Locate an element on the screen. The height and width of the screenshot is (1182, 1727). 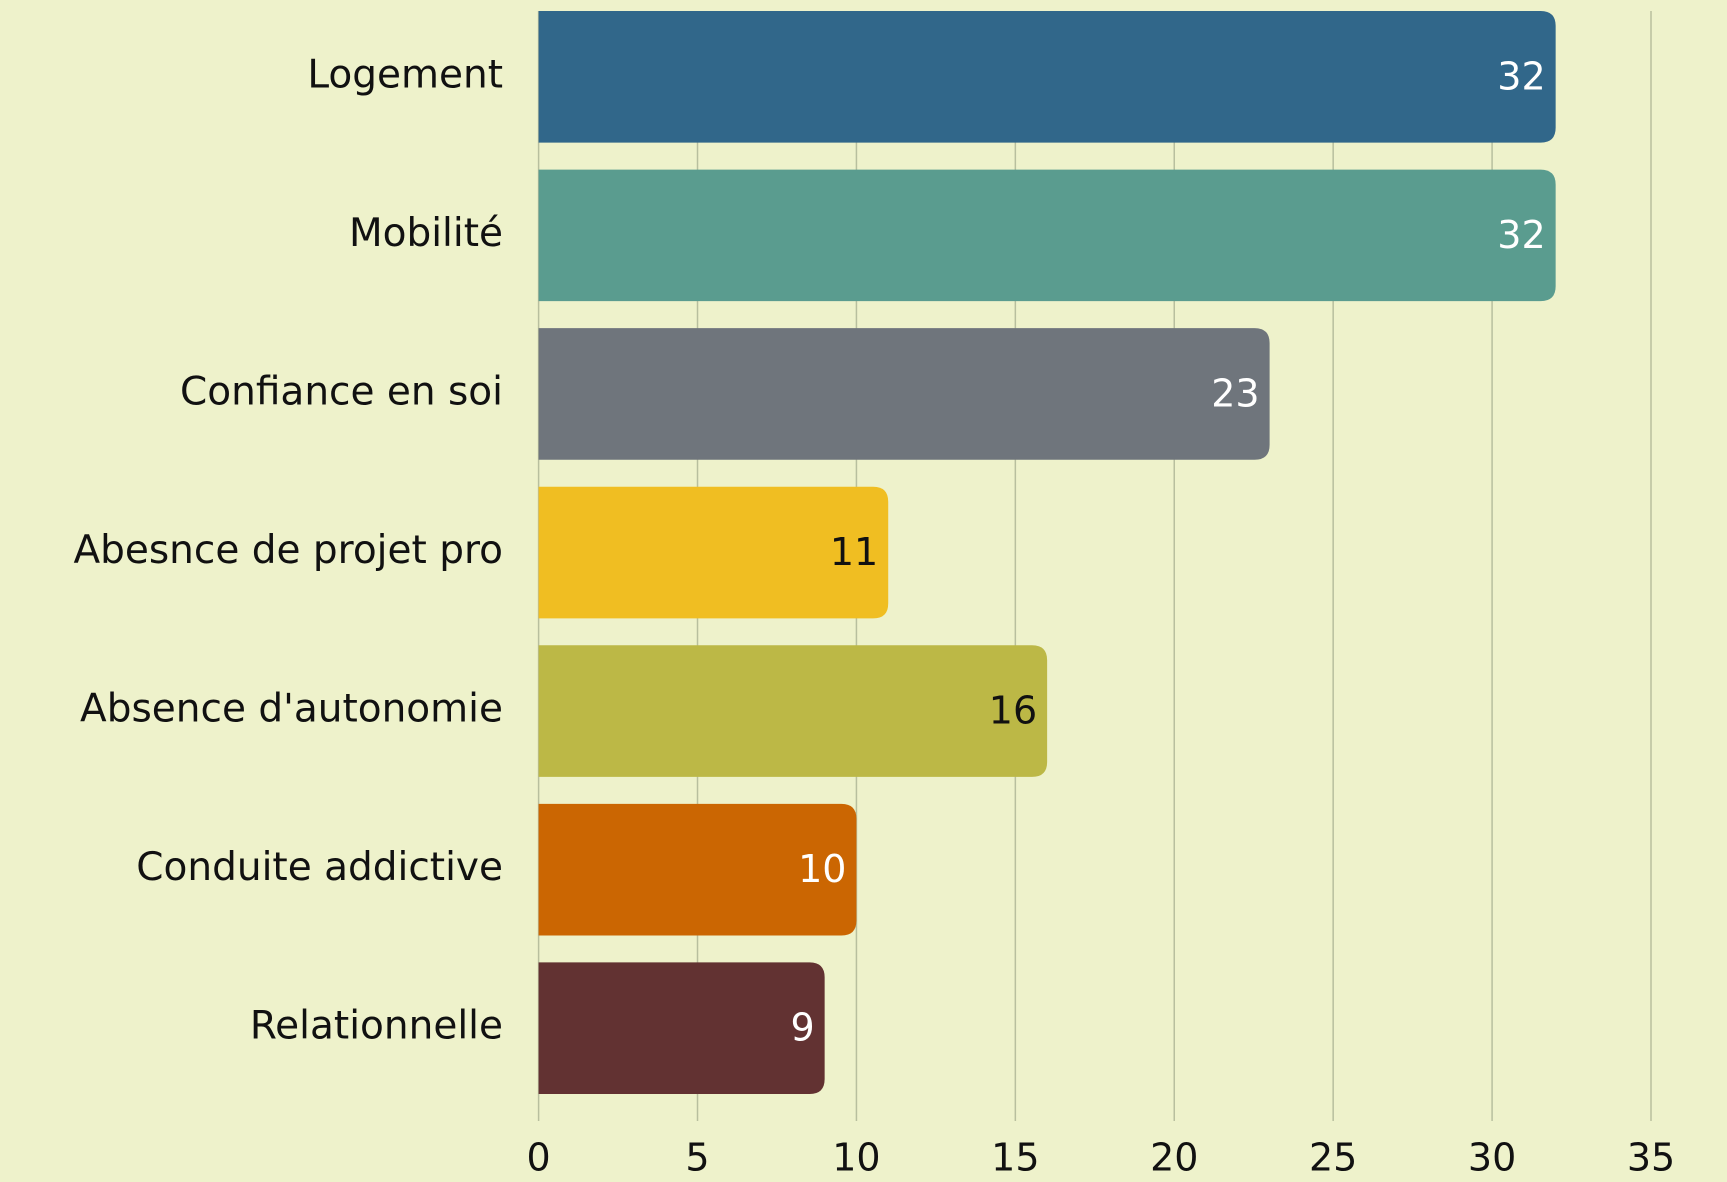
x-tick-label: 0 is located at coordinates (539, 1158).